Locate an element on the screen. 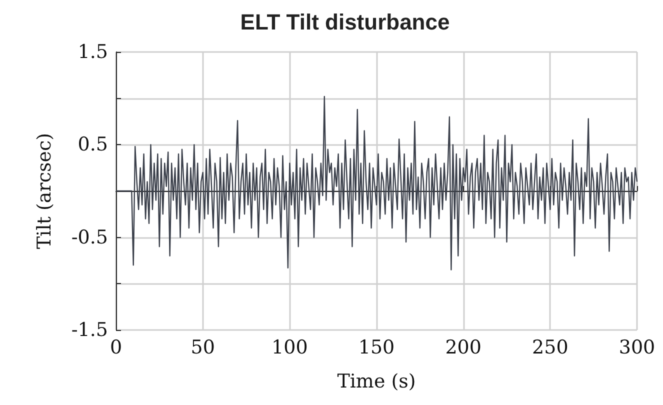 The height and width of the screenshot is (405, 663). y-tick-label: -1.5 is located at coordinates (89, 330).